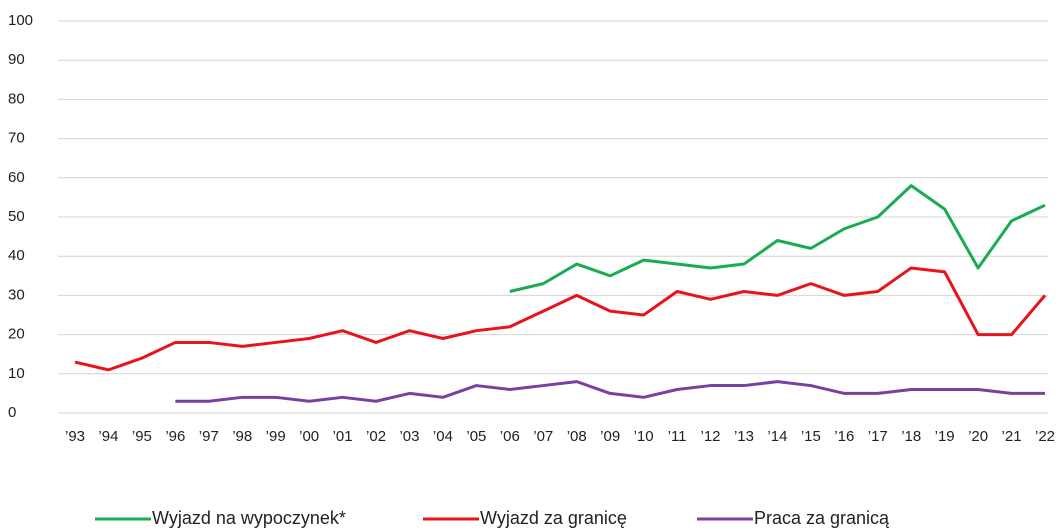 The height and width of the screenshot is (530, 1061). Describe the element at coordinates (242, 436) in the screenshot. I see `x-tick-label: ’98` at that location.